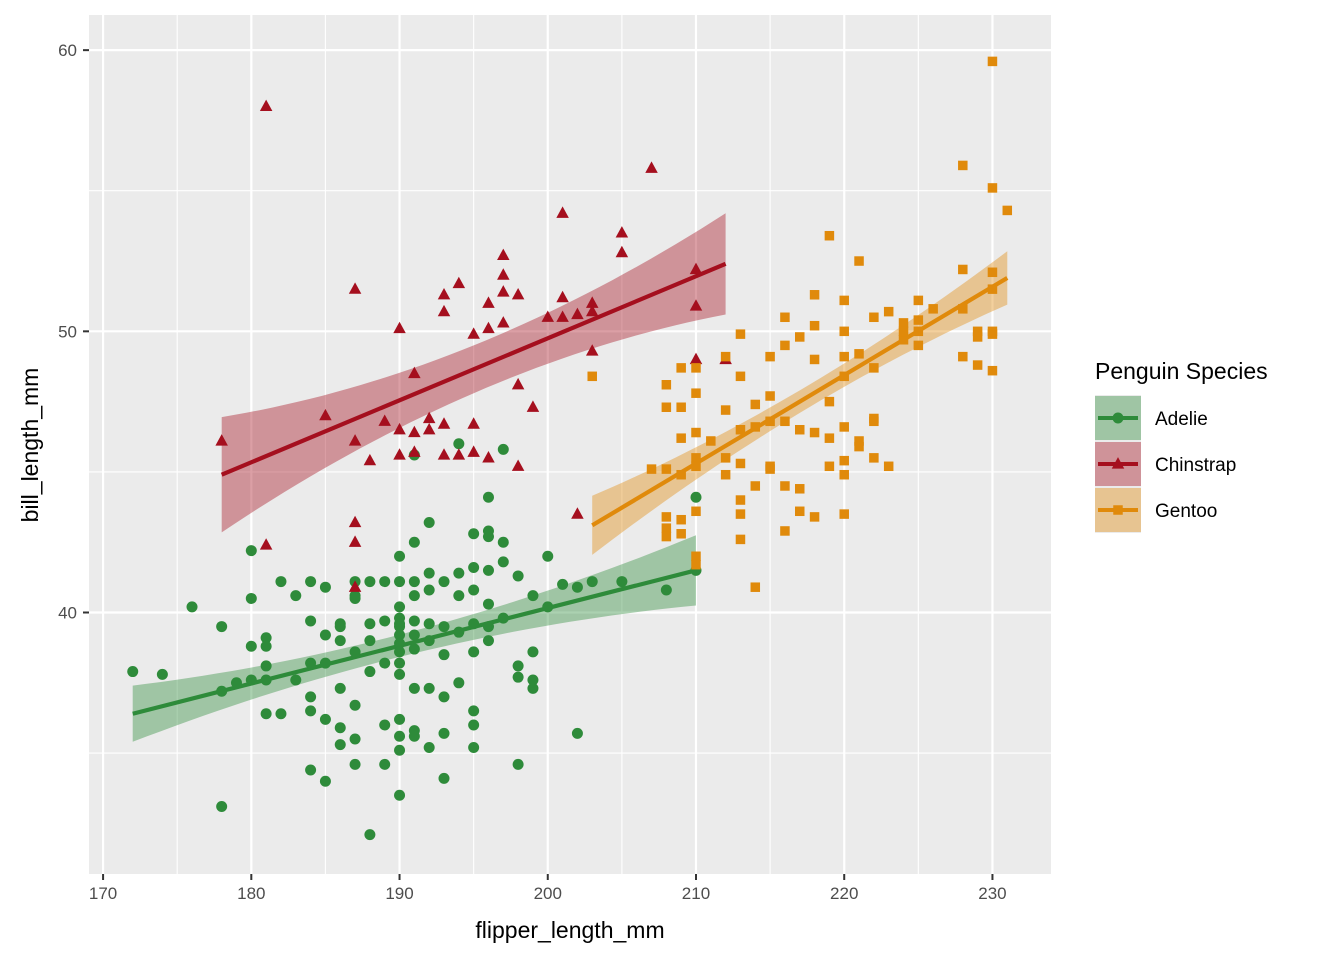  I want to click on trend-line-chinstrap, so click(473, 369).